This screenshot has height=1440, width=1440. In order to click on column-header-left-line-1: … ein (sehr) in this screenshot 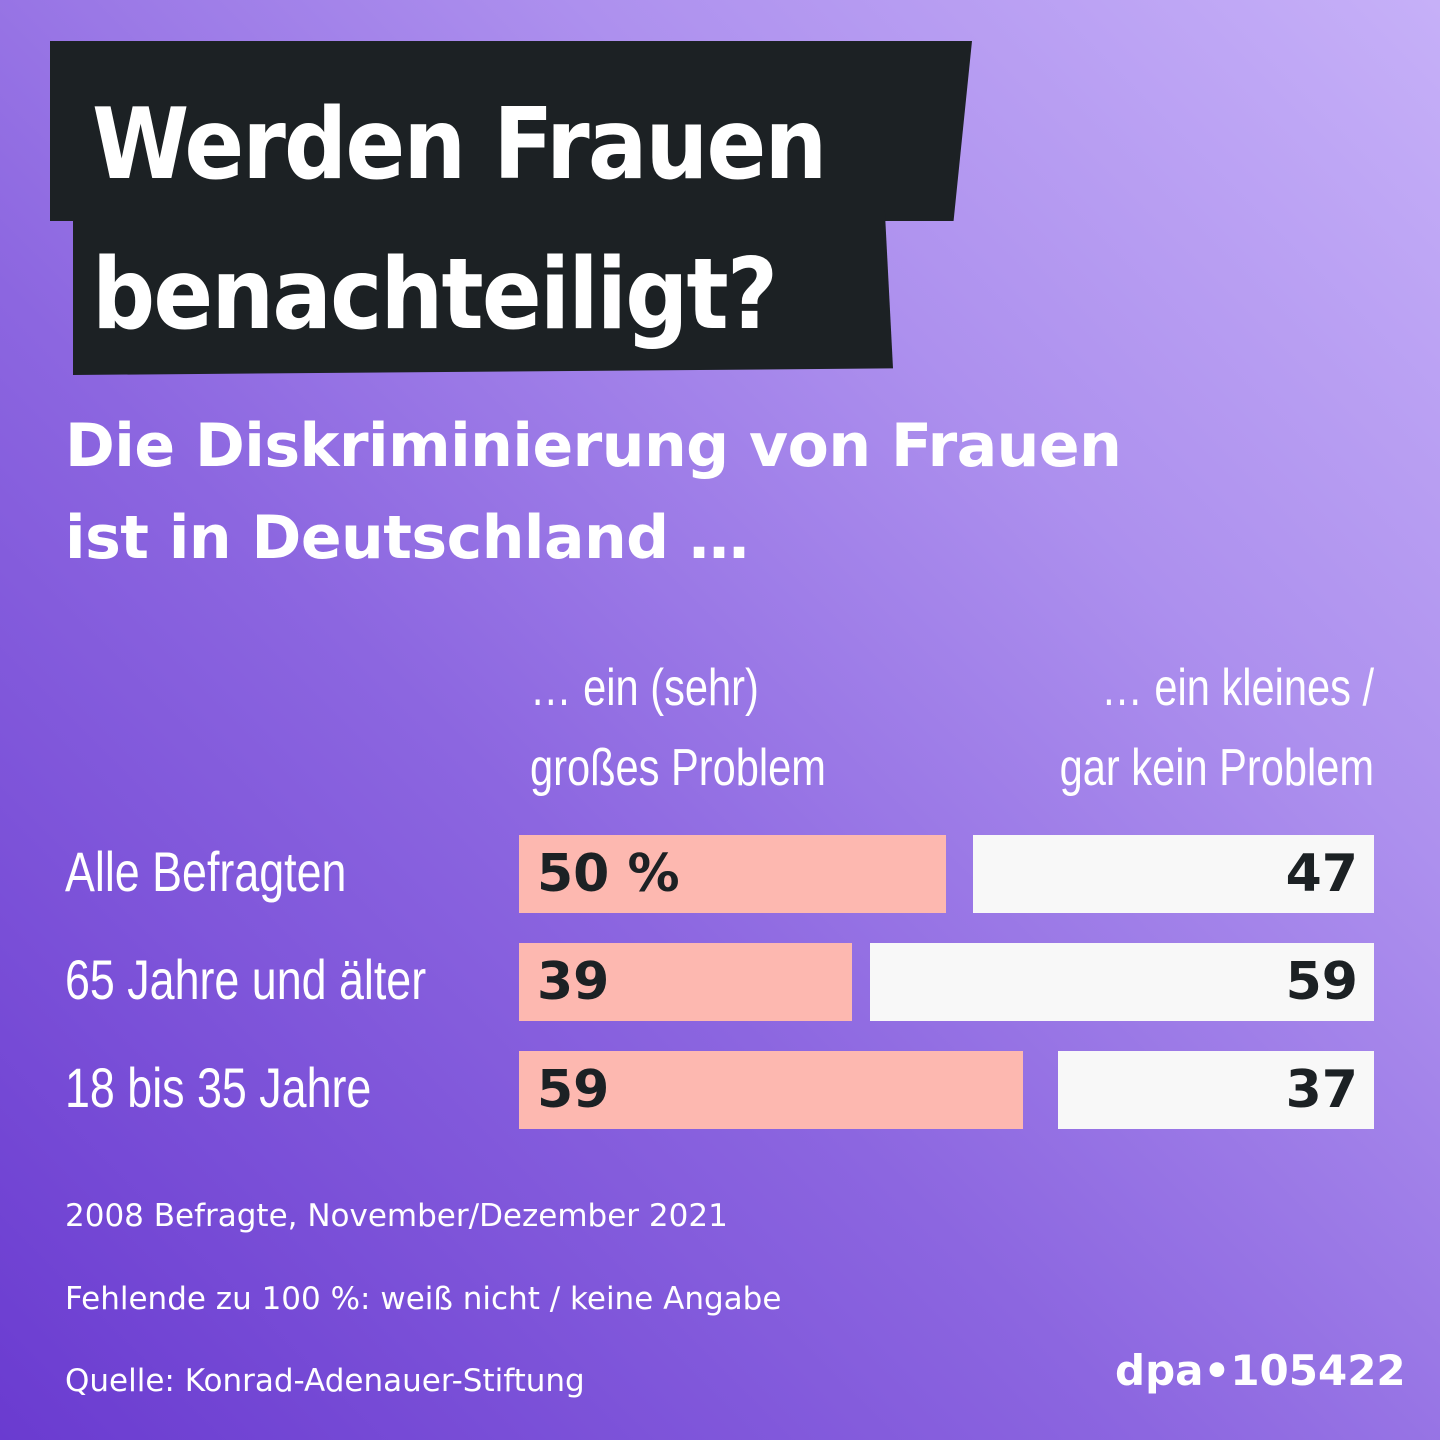, I will do `click(644, 688)`.